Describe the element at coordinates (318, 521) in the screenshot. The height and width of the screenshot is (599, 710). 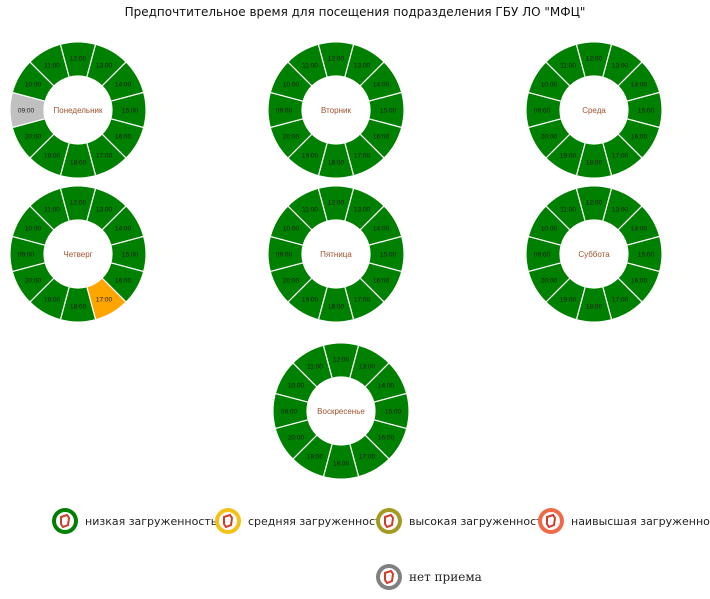
I see `legend-label: средняя загруженность` at that location.